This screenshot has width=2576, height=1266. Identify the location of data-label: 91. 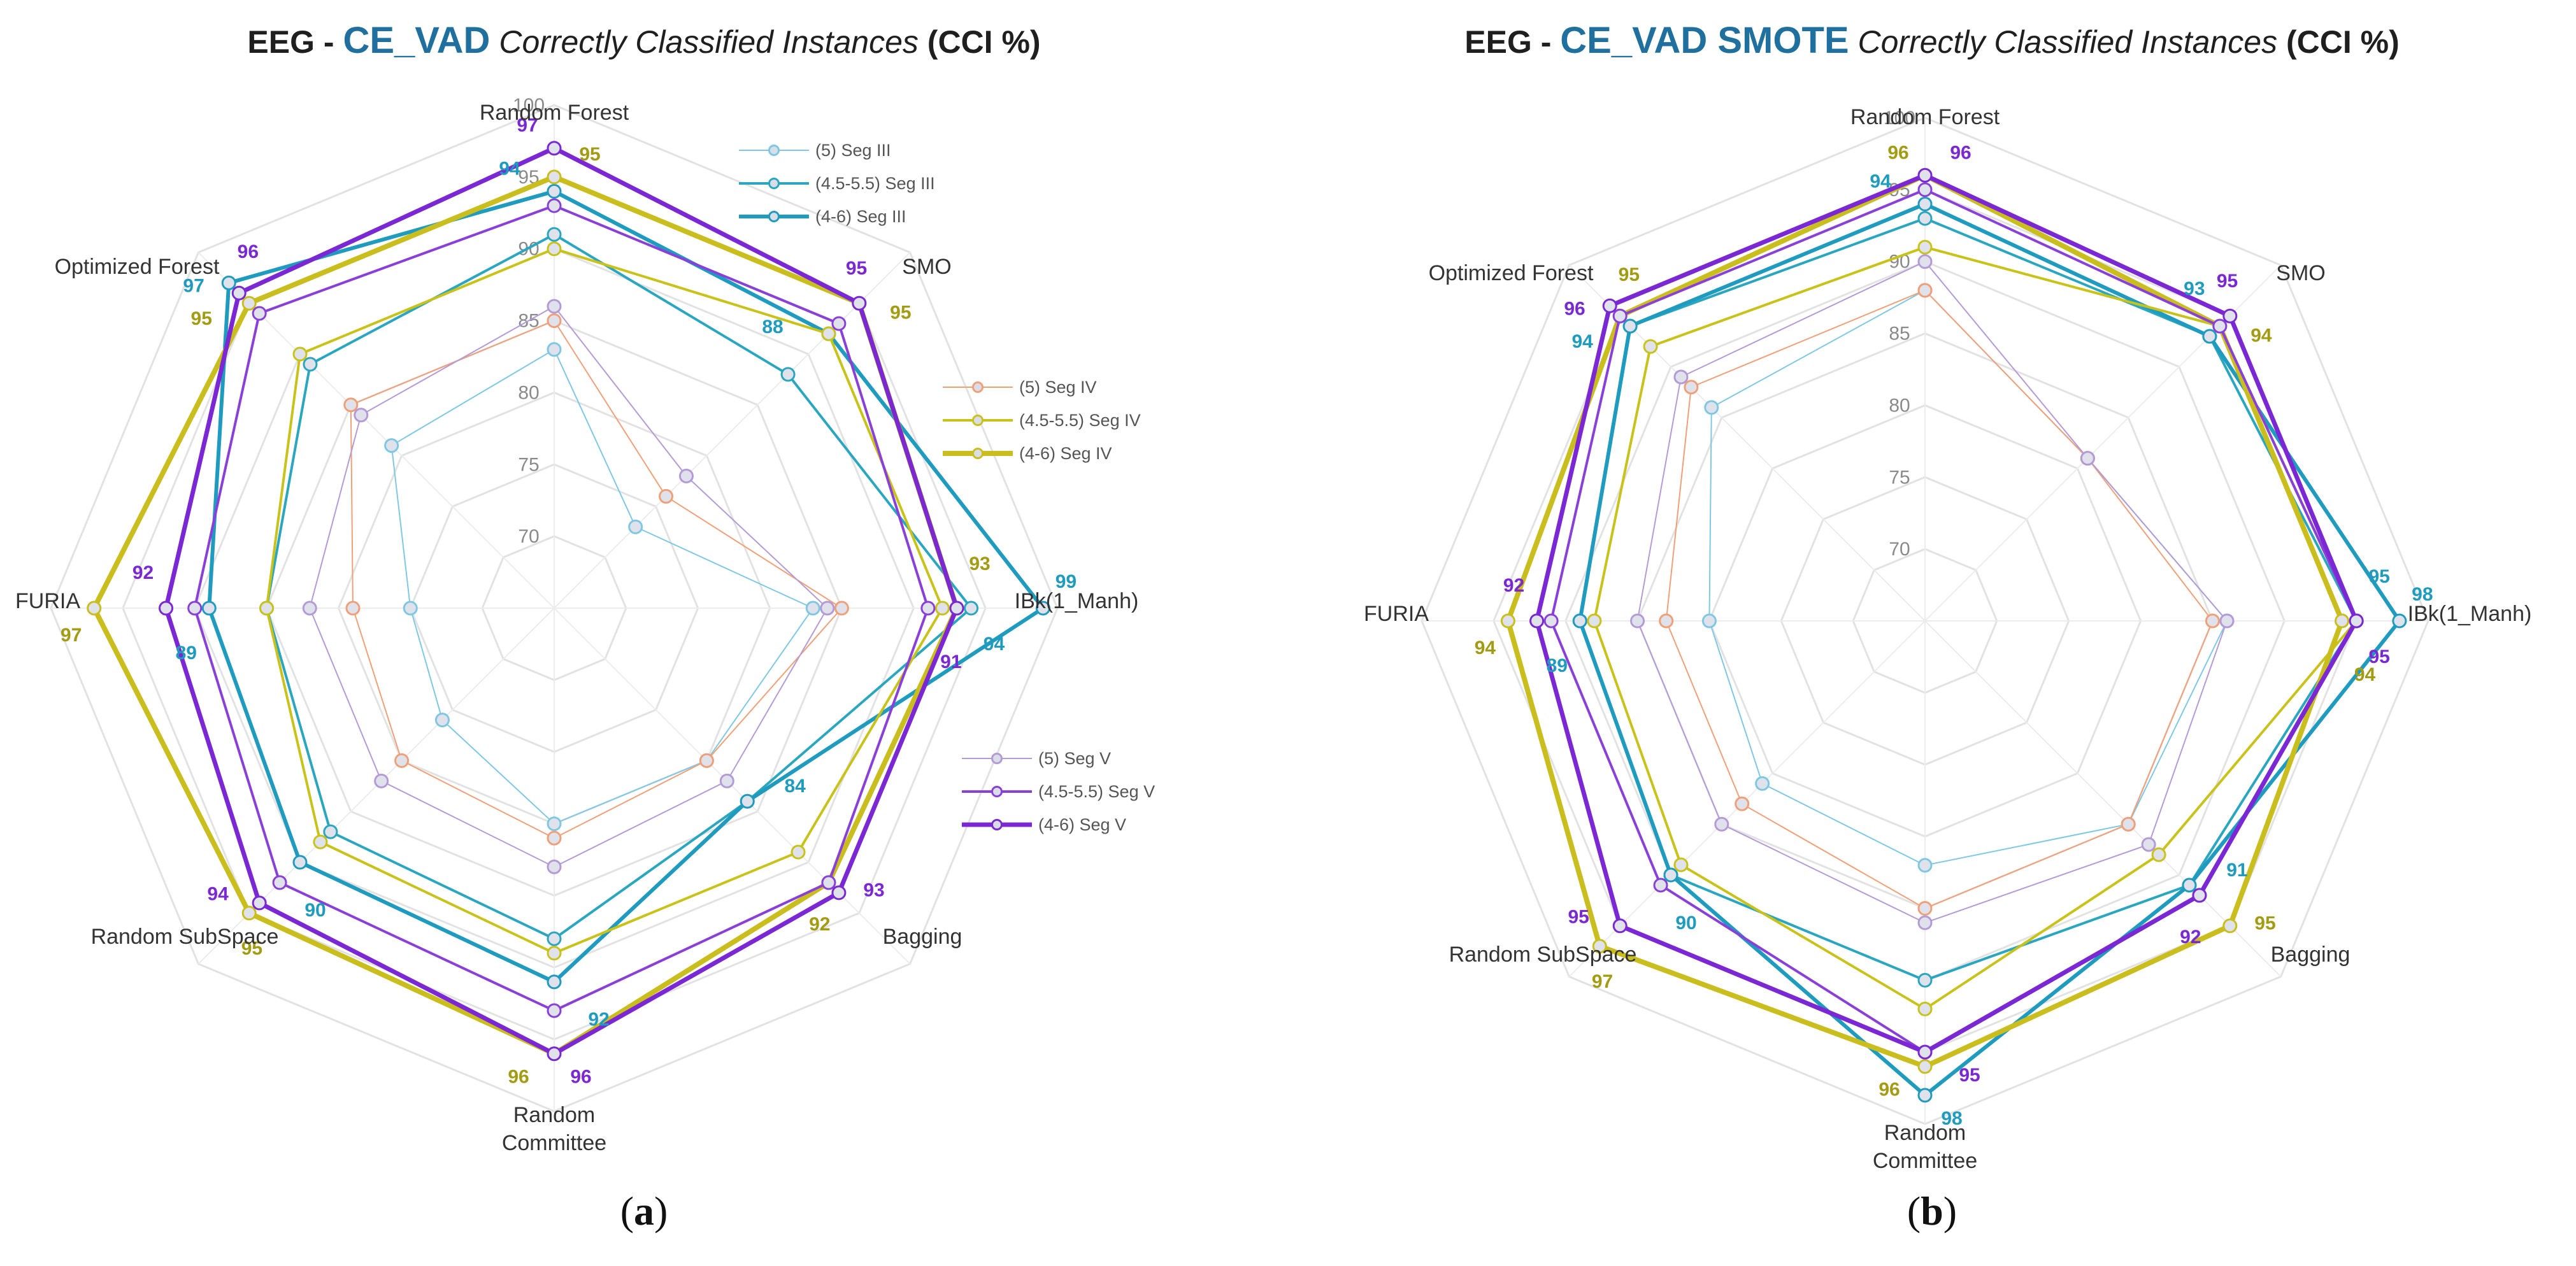
(950, 661).